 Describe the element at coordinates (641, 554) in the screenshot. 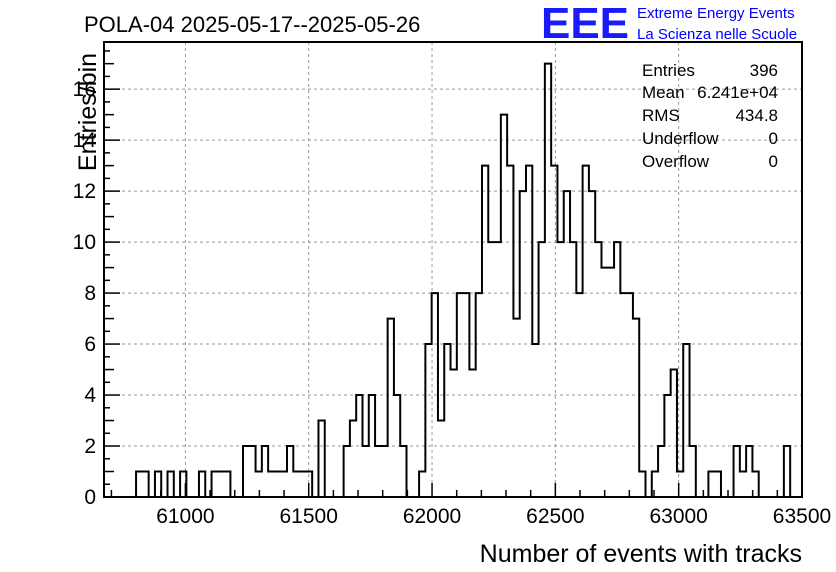

I see `x-axis-label: Number of events with tracks` at that location.